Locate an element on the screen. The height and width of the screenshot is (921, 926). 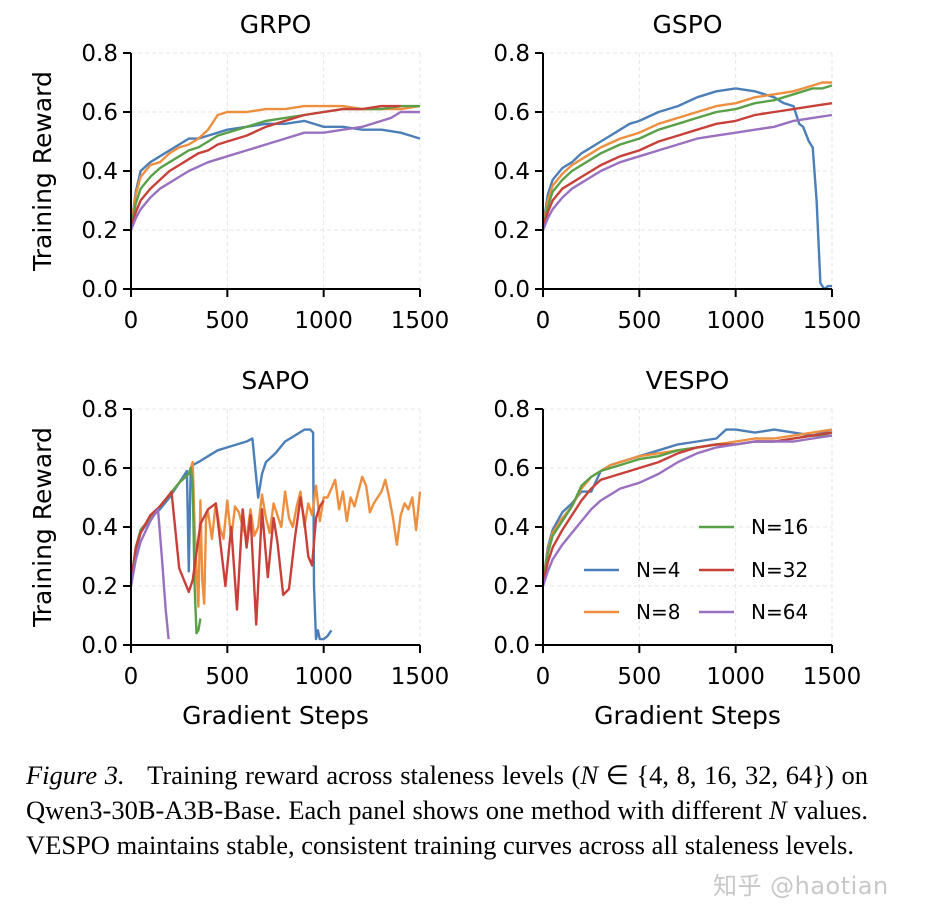
legend-label-n4: N=4 is located at coordinates (658, 570).